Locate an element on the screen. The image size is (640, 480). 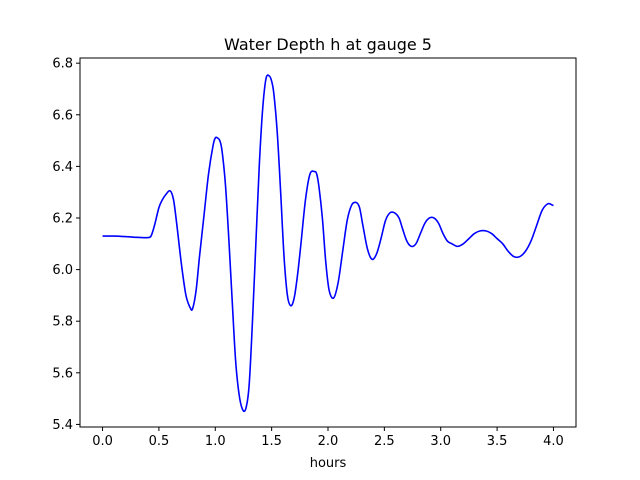
chart-title: Water Depth h at gauge 5 is located at coordinates (328, 44).